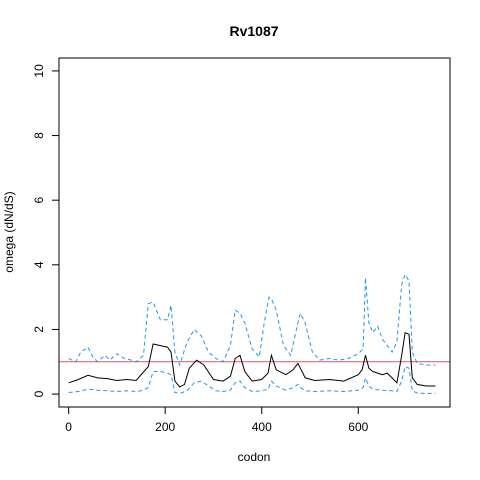  I want to click on x-tick-label: 600, so click(358, 427).